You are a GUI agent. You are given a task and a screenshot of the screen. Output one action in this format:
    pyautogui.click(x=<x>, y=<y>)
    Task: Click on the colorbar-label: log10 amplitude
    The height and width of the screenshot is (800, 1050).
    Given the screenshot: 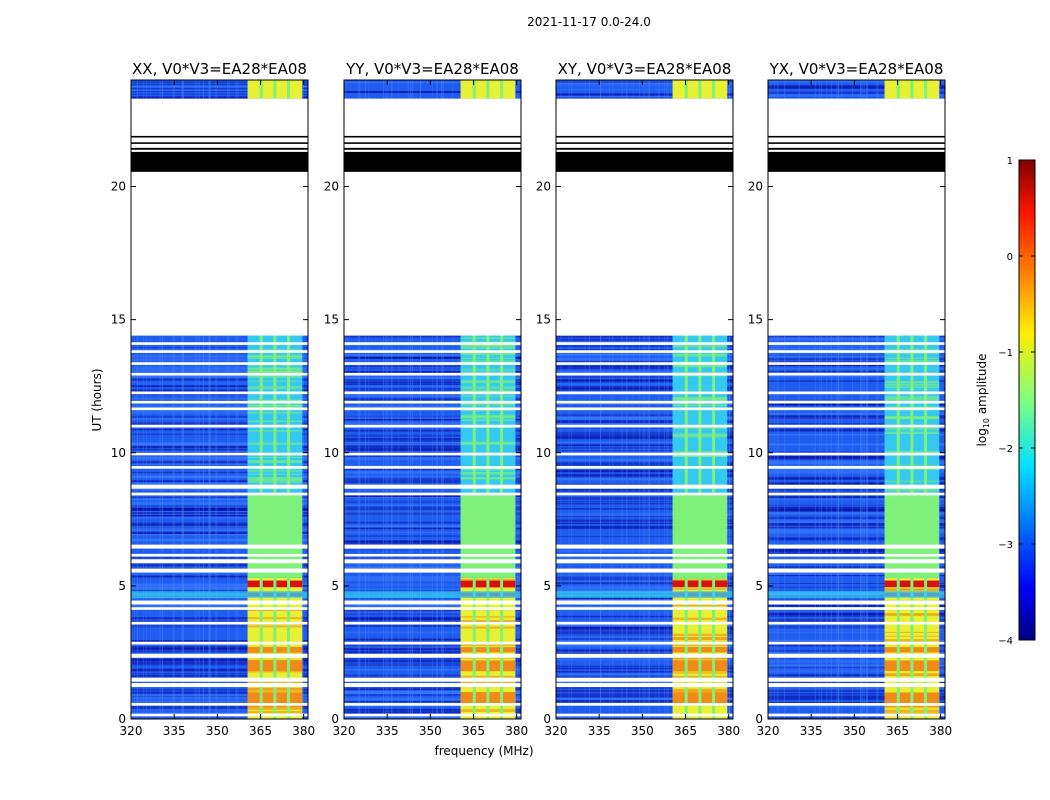 What is the action you would take?
    pyautogui.click(x=983, y=400)
    